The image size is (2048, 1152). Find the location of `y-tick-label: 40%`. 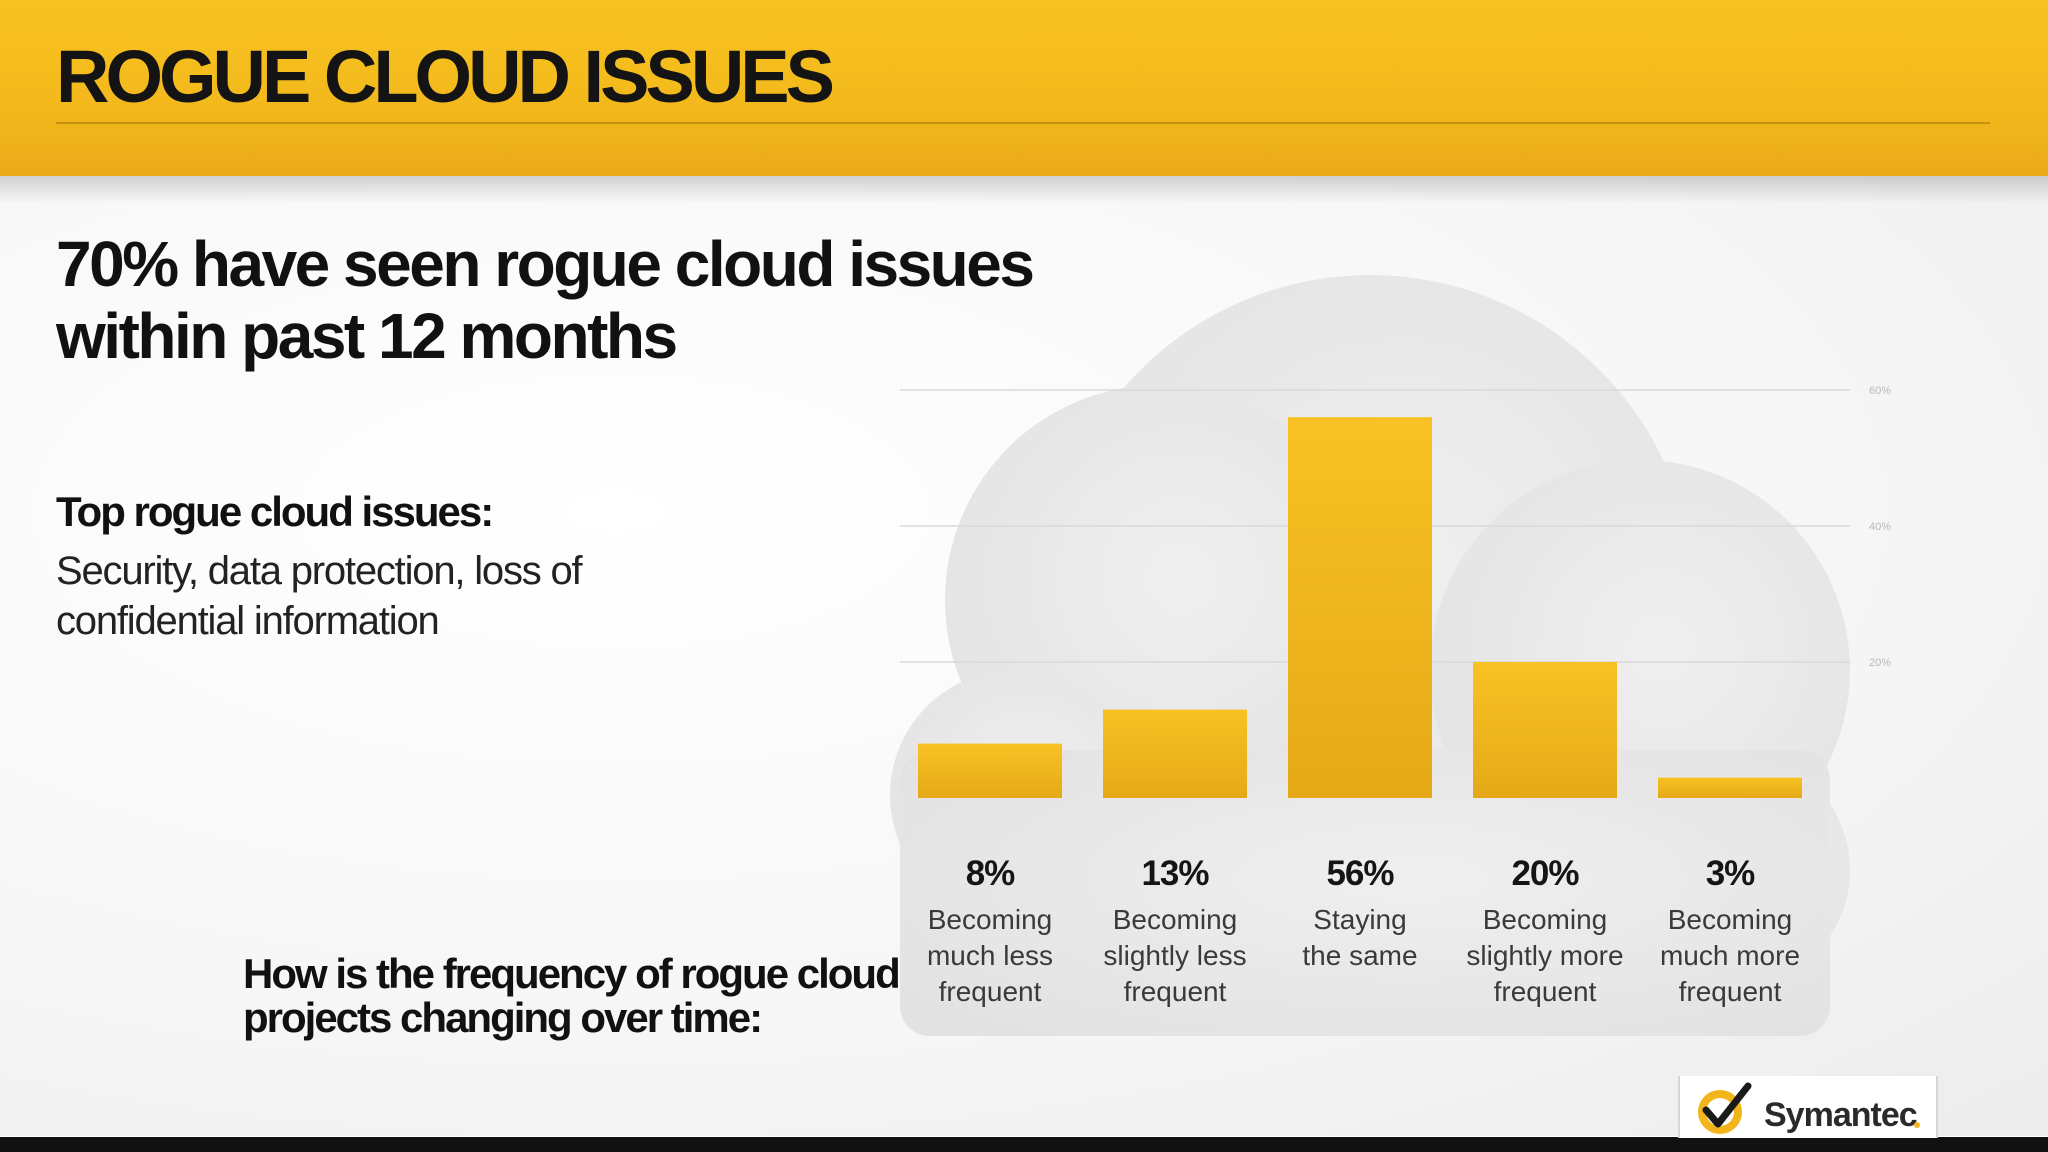

y-tick-label: 40% is located at coordinates (1880, 527).